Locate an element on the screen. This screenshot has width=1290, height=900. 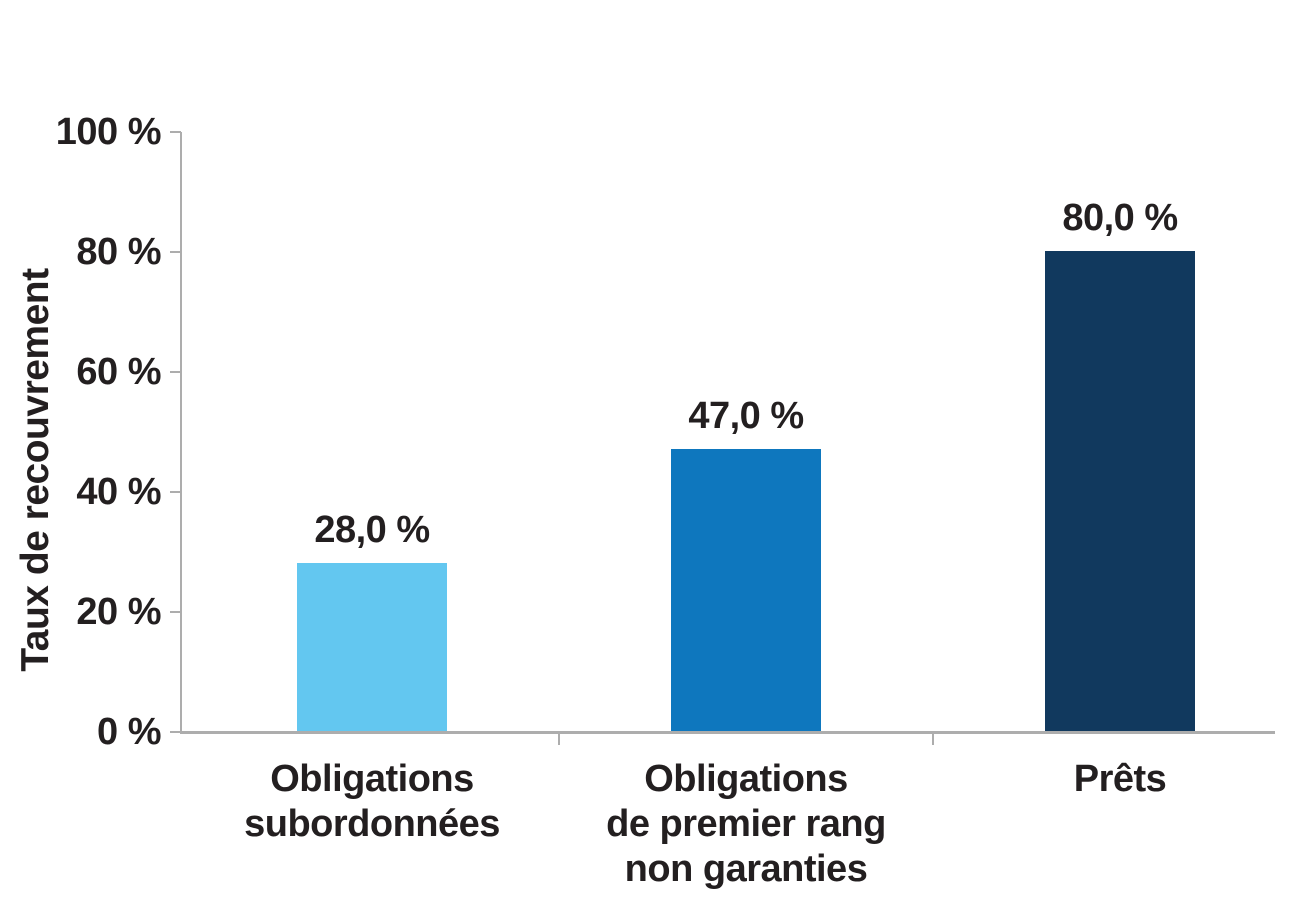
category-label-line: Prêts is located at coordinates (1120, 779).